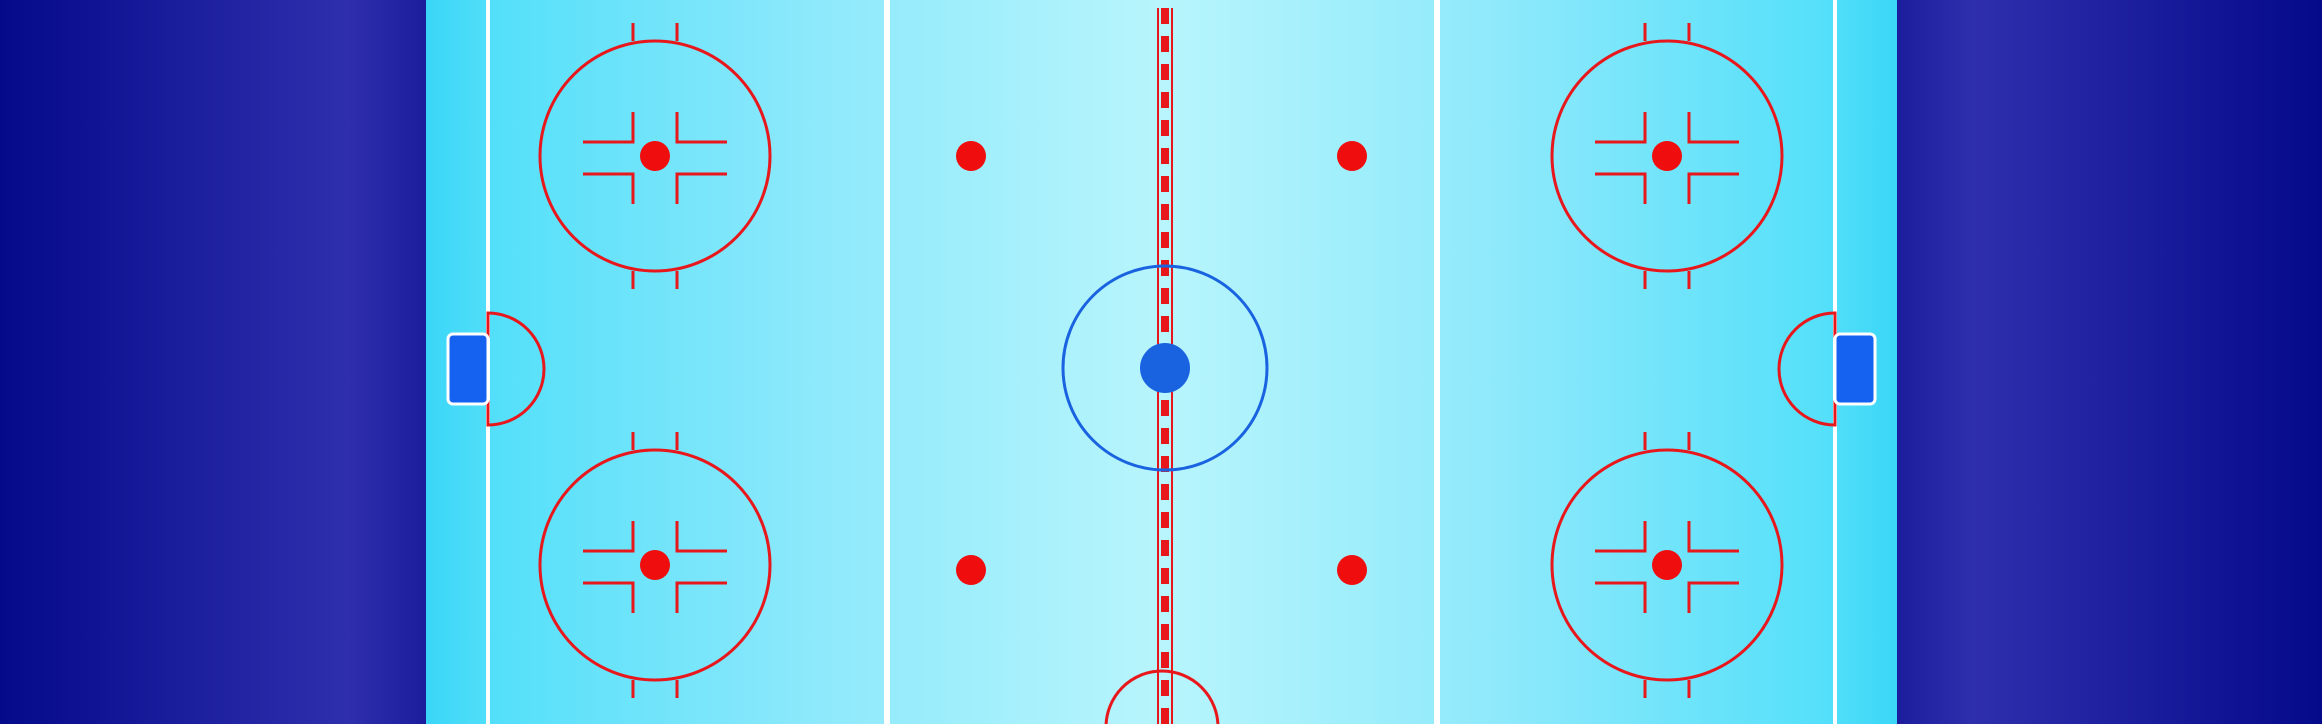  Describe the element at coordinates (1855, 369) in the screenshot. I see `goal-net-right` at that location.